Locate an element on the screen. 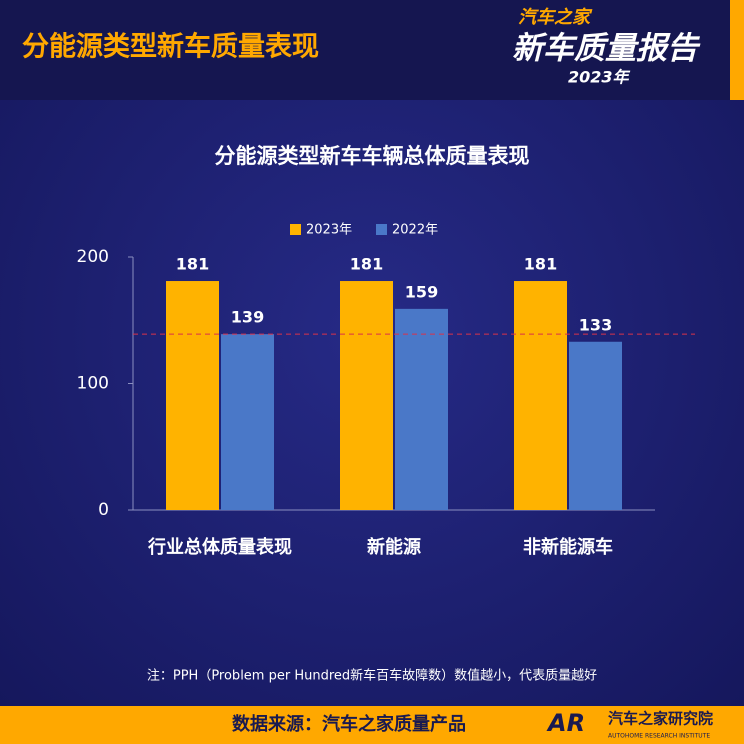 The width and height of the screenshot is (744, 744). logo-brand: 汽车之家 is located at coordinates (555, 17).